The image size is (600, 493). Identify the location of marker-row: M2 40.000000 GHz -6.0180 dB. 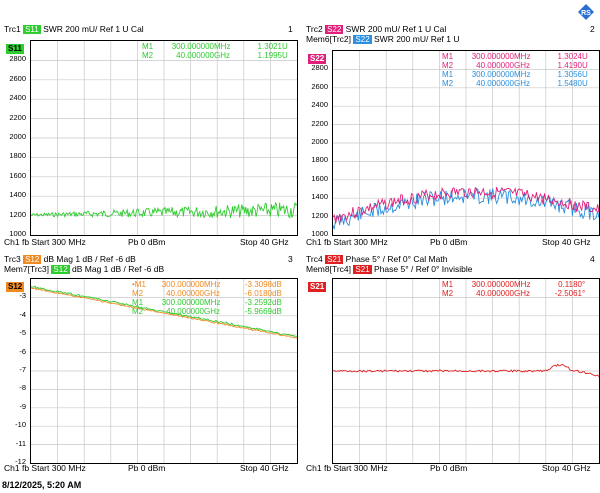
(208, 293).